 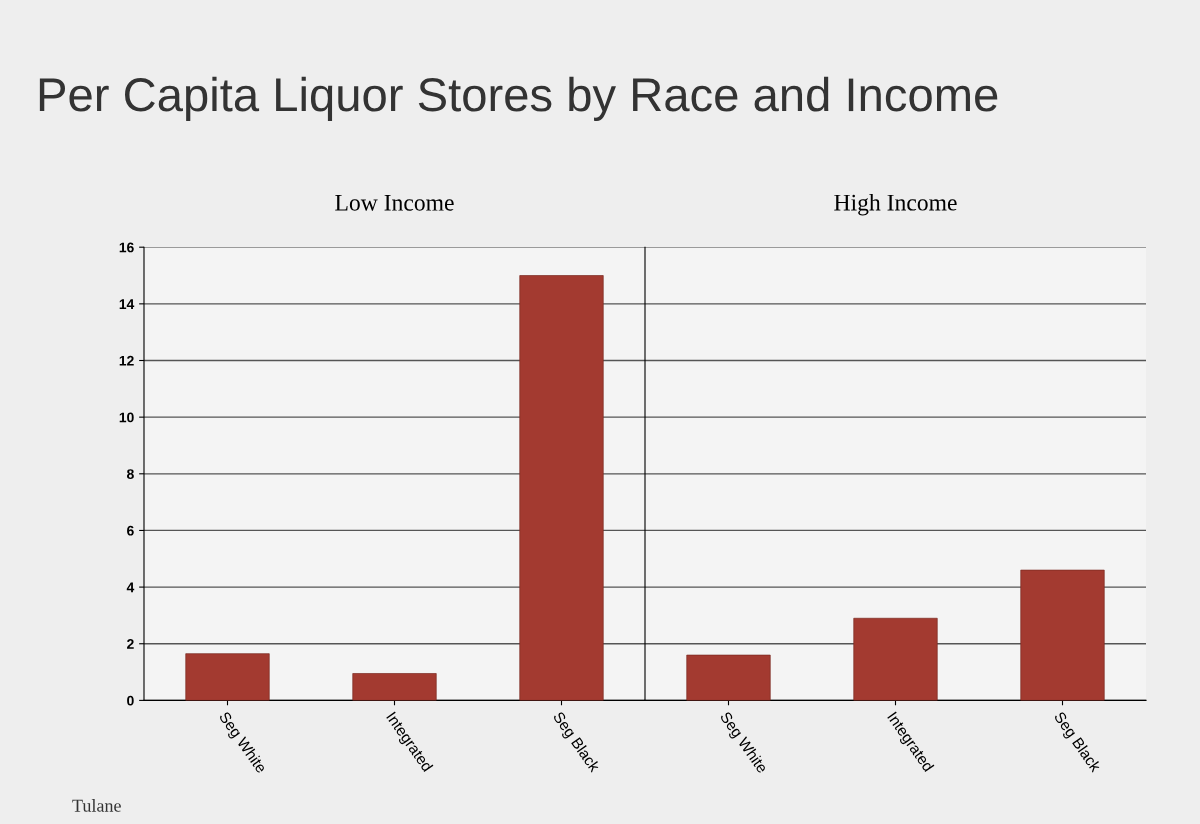 I want to click on y-tick-label: 0, so click(x=130, y=700).